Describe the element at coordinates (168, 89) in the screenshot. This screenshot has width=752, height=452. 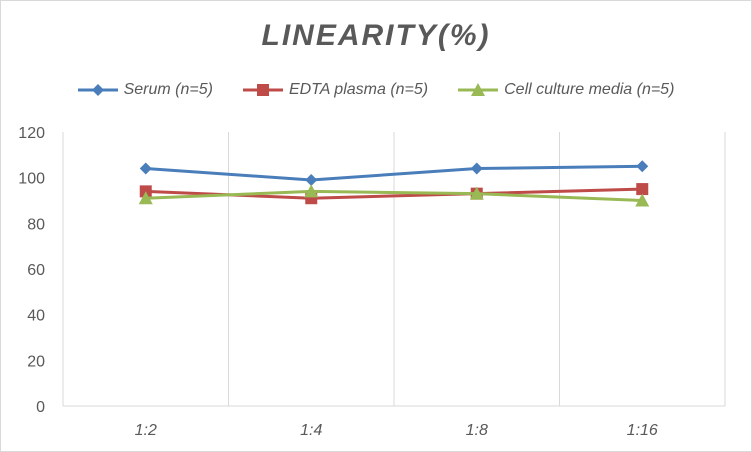
I see `legend-label: Serum (n=5)` at that location.